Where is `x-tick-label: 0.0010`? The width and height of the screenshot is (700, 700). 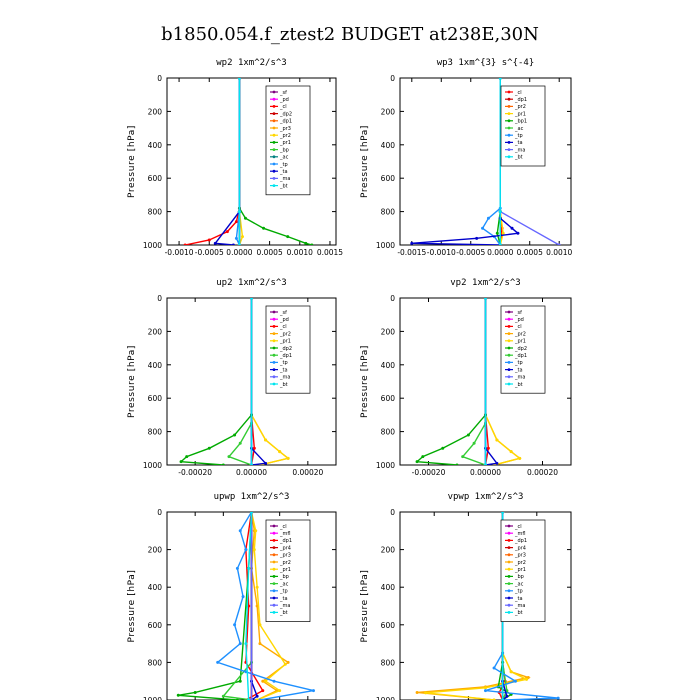 x-tick-label: 0.0010 is located at coordinates (300, 252).